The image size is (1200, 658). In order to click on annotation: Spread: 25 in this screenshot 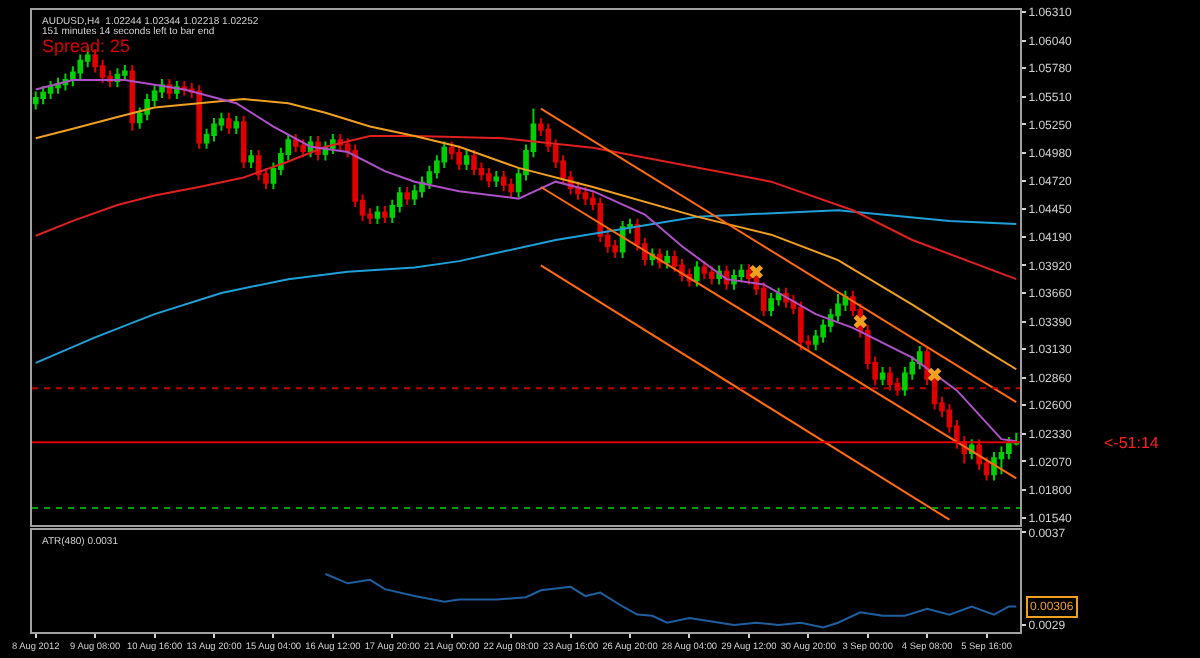, I will do `click(86, 46)`.